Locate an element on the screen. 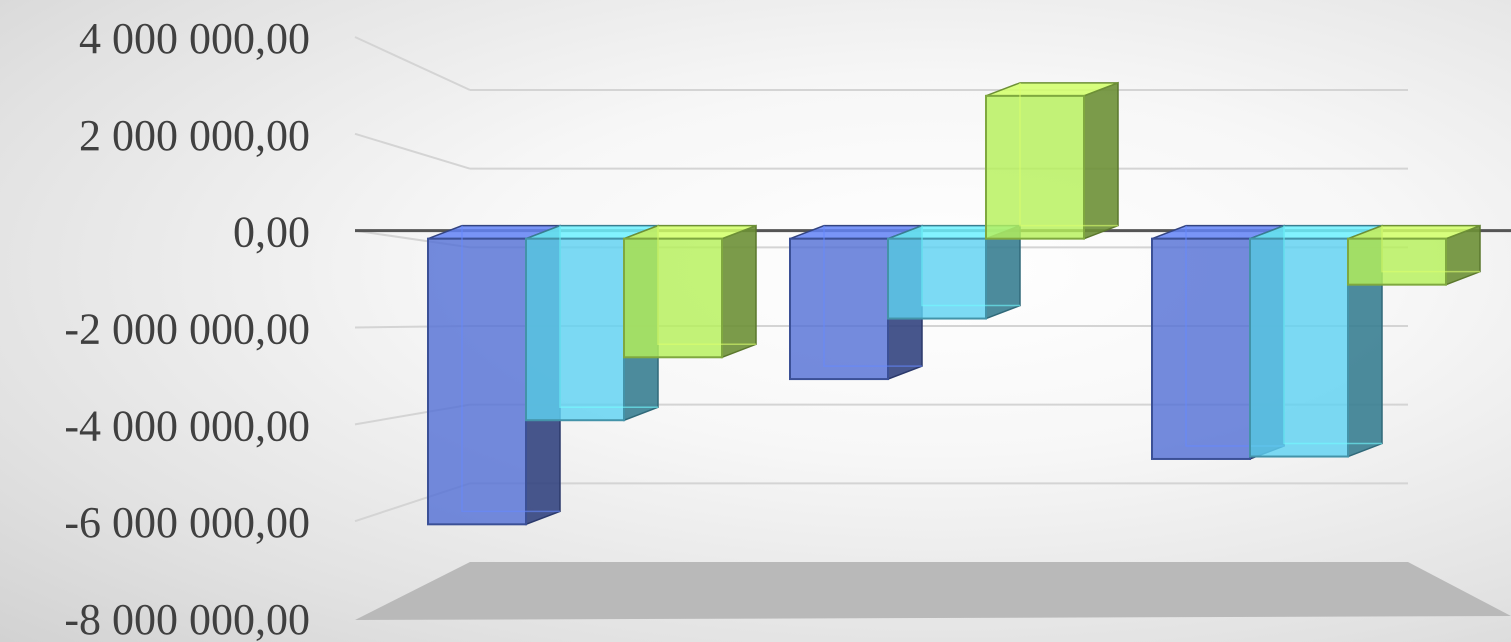 Image resolution: width=1511 pixels, height=642 pixels. y-tick-label: 0,00 is located at coordinates (271, 232).